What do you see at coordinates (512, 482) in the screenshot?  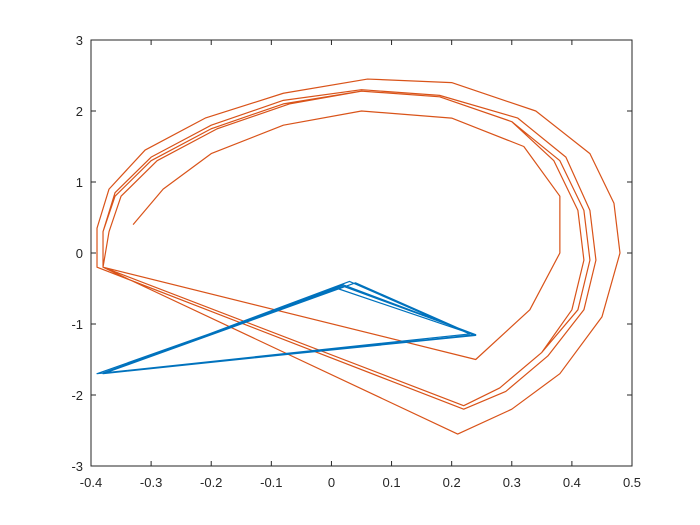 I see `x-tick-label: 0.3` at bounding box center [512, 482].